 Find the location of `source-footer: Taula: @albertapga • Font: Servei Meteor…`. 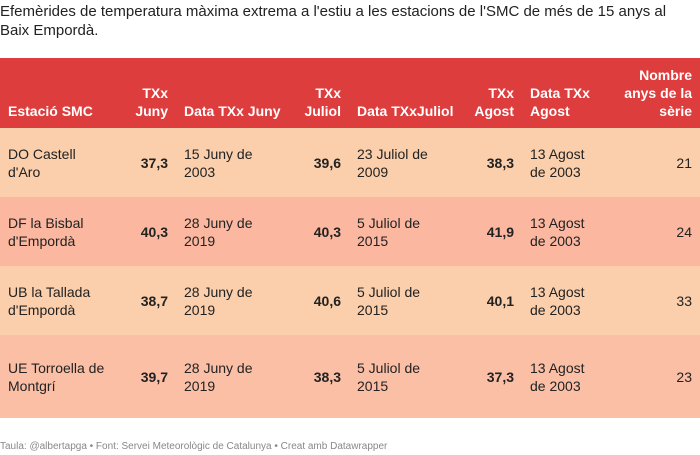

source-footer: Taula: @albertapga • Font: Servei Meteor… is located at coordinates (194, 446).